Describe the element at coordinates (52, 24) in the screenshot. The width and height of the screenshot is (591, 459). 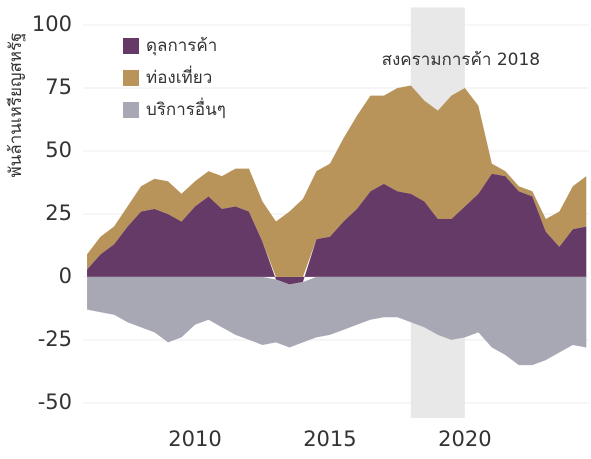
I see `y-tick-label: 100` at that location.